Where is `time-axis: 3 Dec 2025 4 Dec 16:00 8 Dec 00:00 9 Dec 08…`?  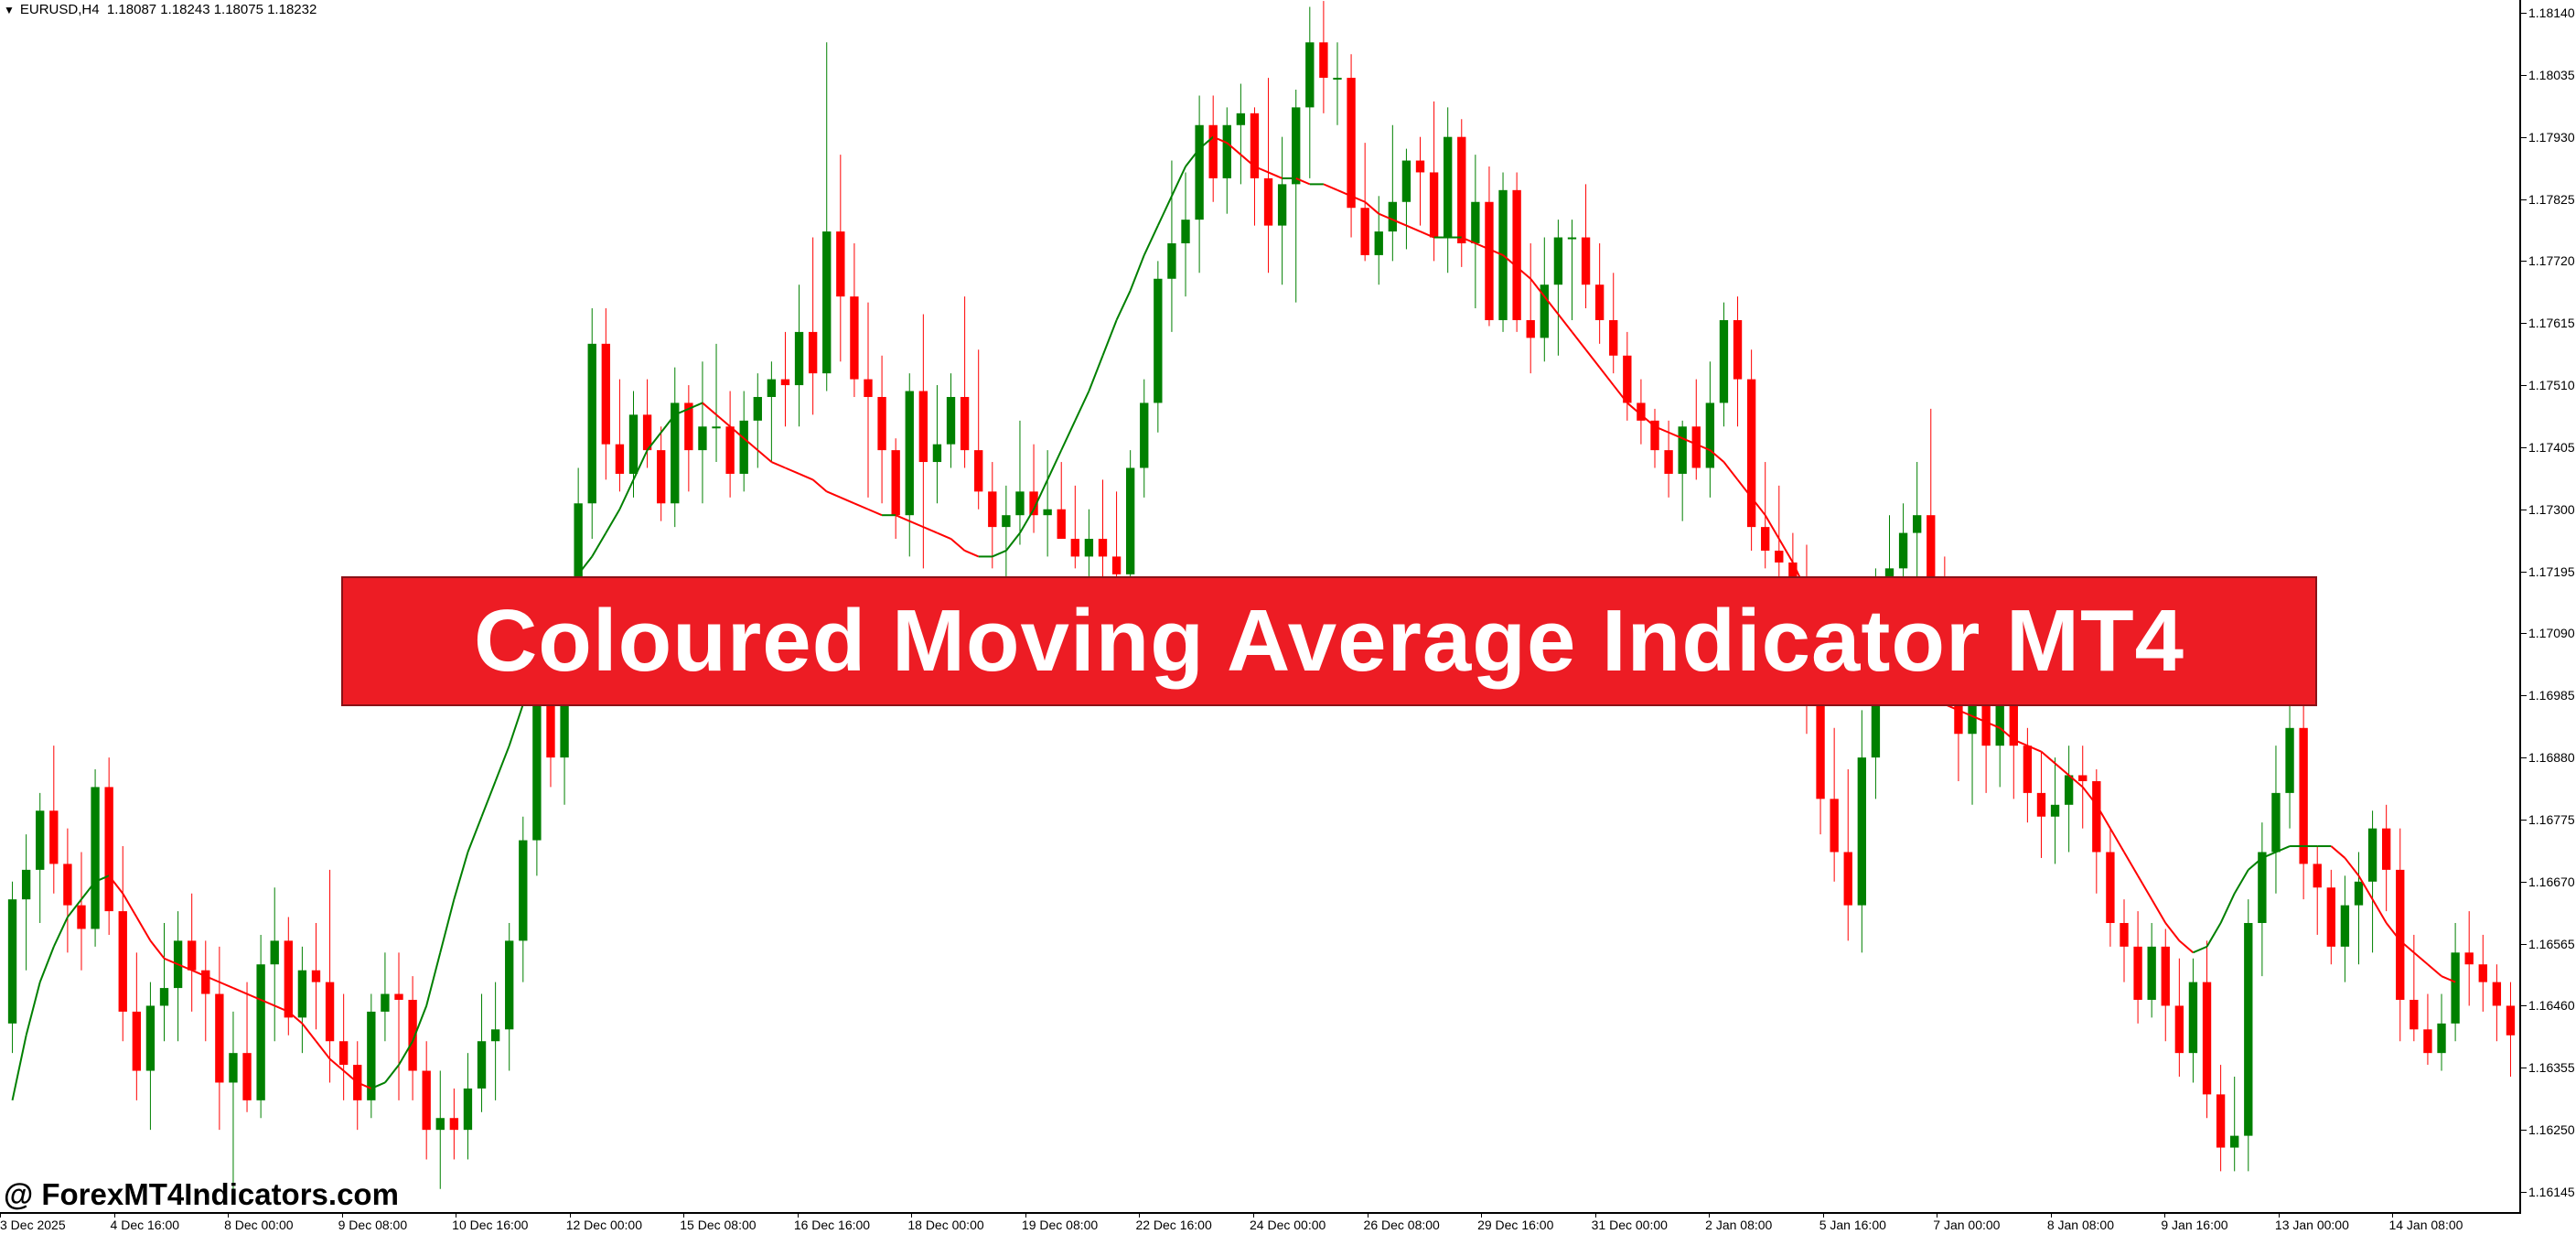
time-axis: 3 Dec 2025 4 Dec 16:00 8 Dec 00:00 9 Dec 08… is located at coordinates (1261, 1224).